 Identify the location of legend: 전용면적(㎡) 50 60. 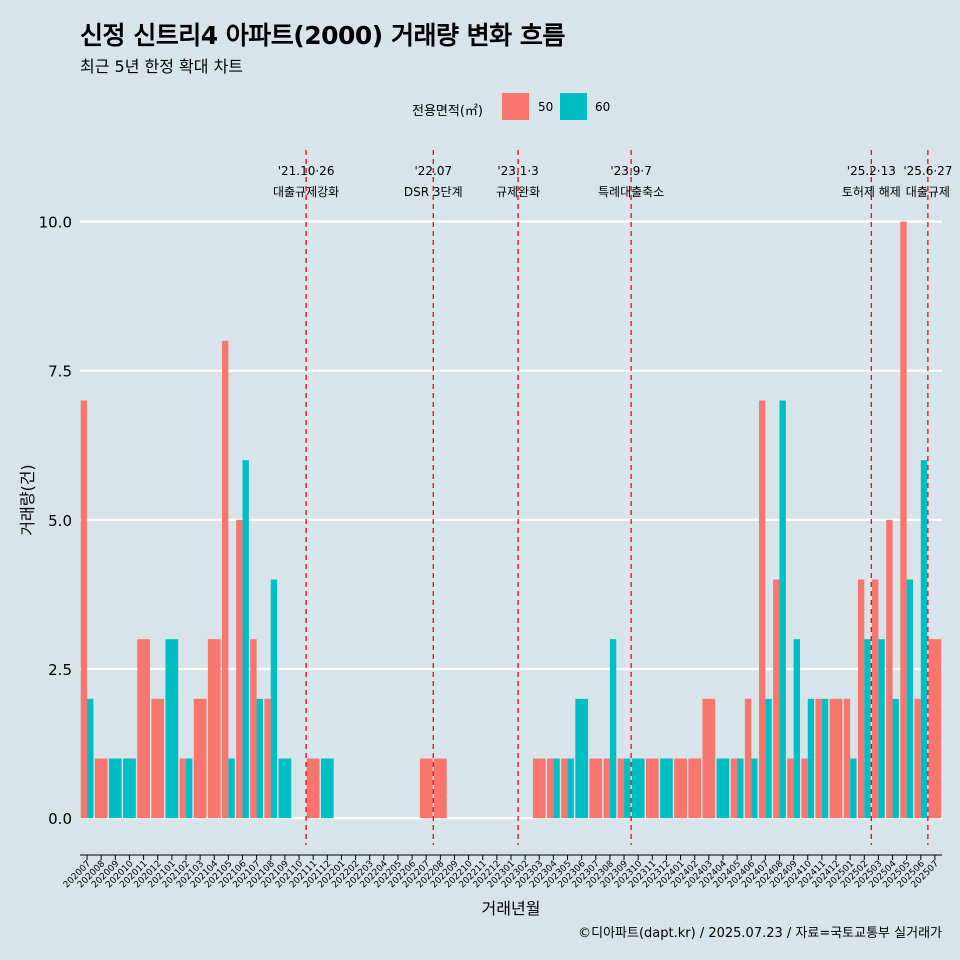
(480, 108).